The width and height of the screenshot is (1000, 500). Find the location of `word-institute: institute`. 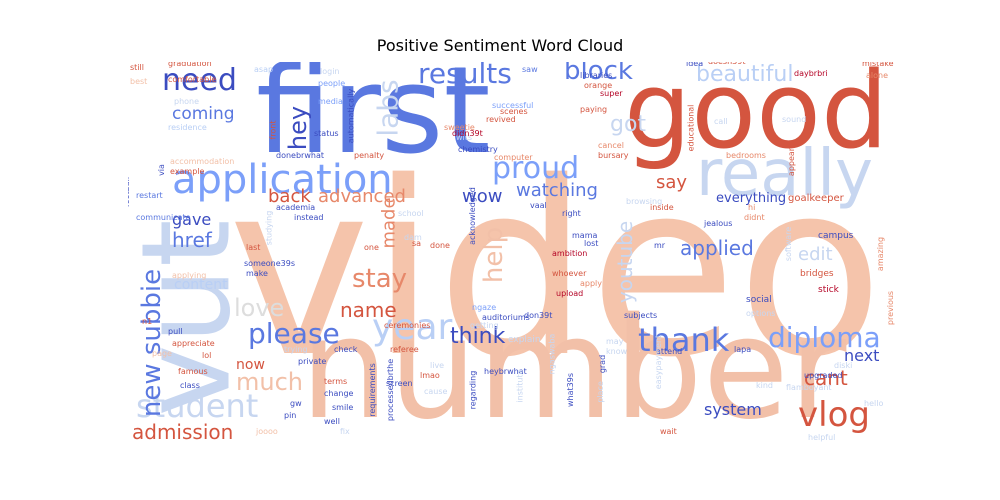

word-institute: institute is located at coordinates (520, 386).